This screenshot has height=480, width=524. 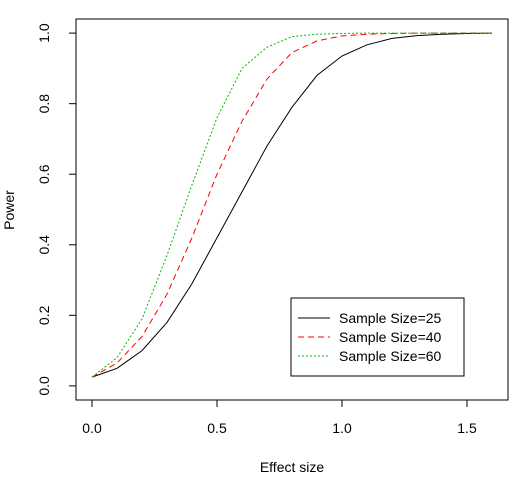 I want to click on x-tick-label: 0.0, so click(x=92, y=428).